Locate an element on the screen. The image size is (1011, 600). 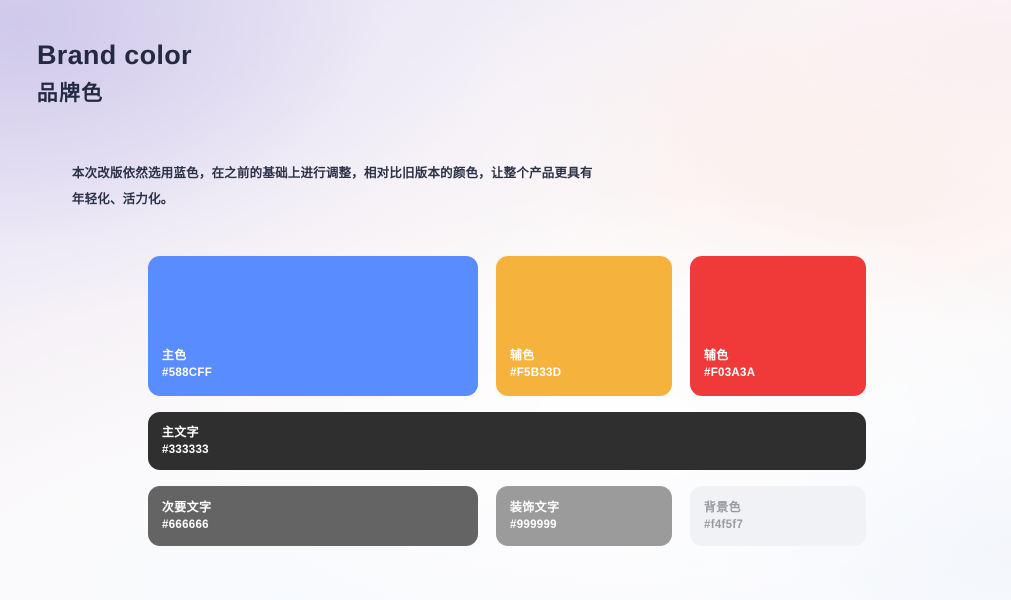
color-swatch: 背景色 #f4f5f7 is located at coordinates (778, 516).